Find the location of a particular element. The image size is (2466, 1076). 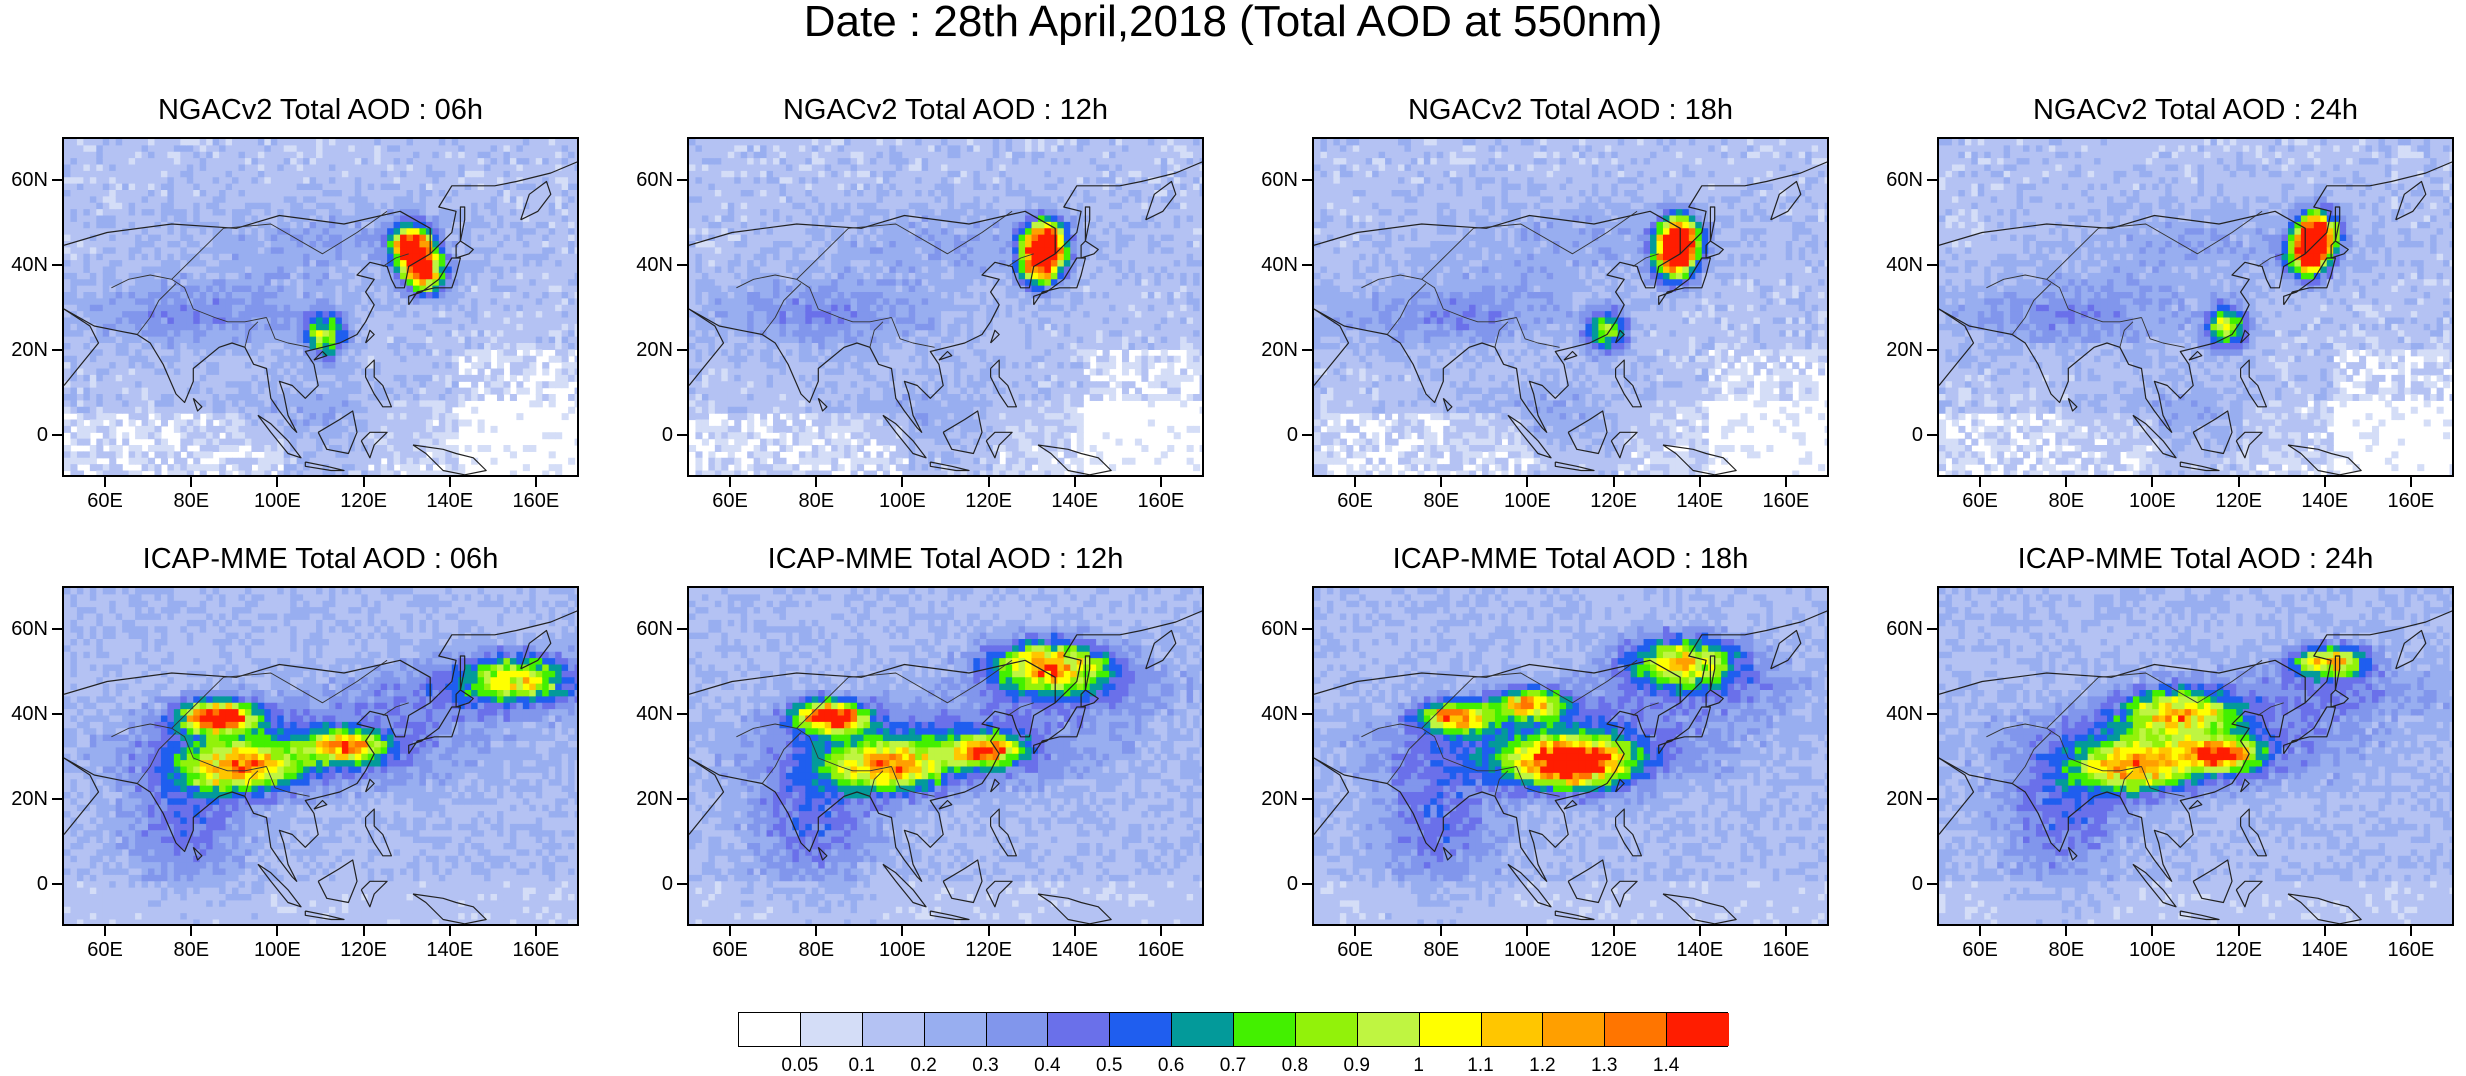

x-tick-label: 60E is located at coordinates (730, 950).